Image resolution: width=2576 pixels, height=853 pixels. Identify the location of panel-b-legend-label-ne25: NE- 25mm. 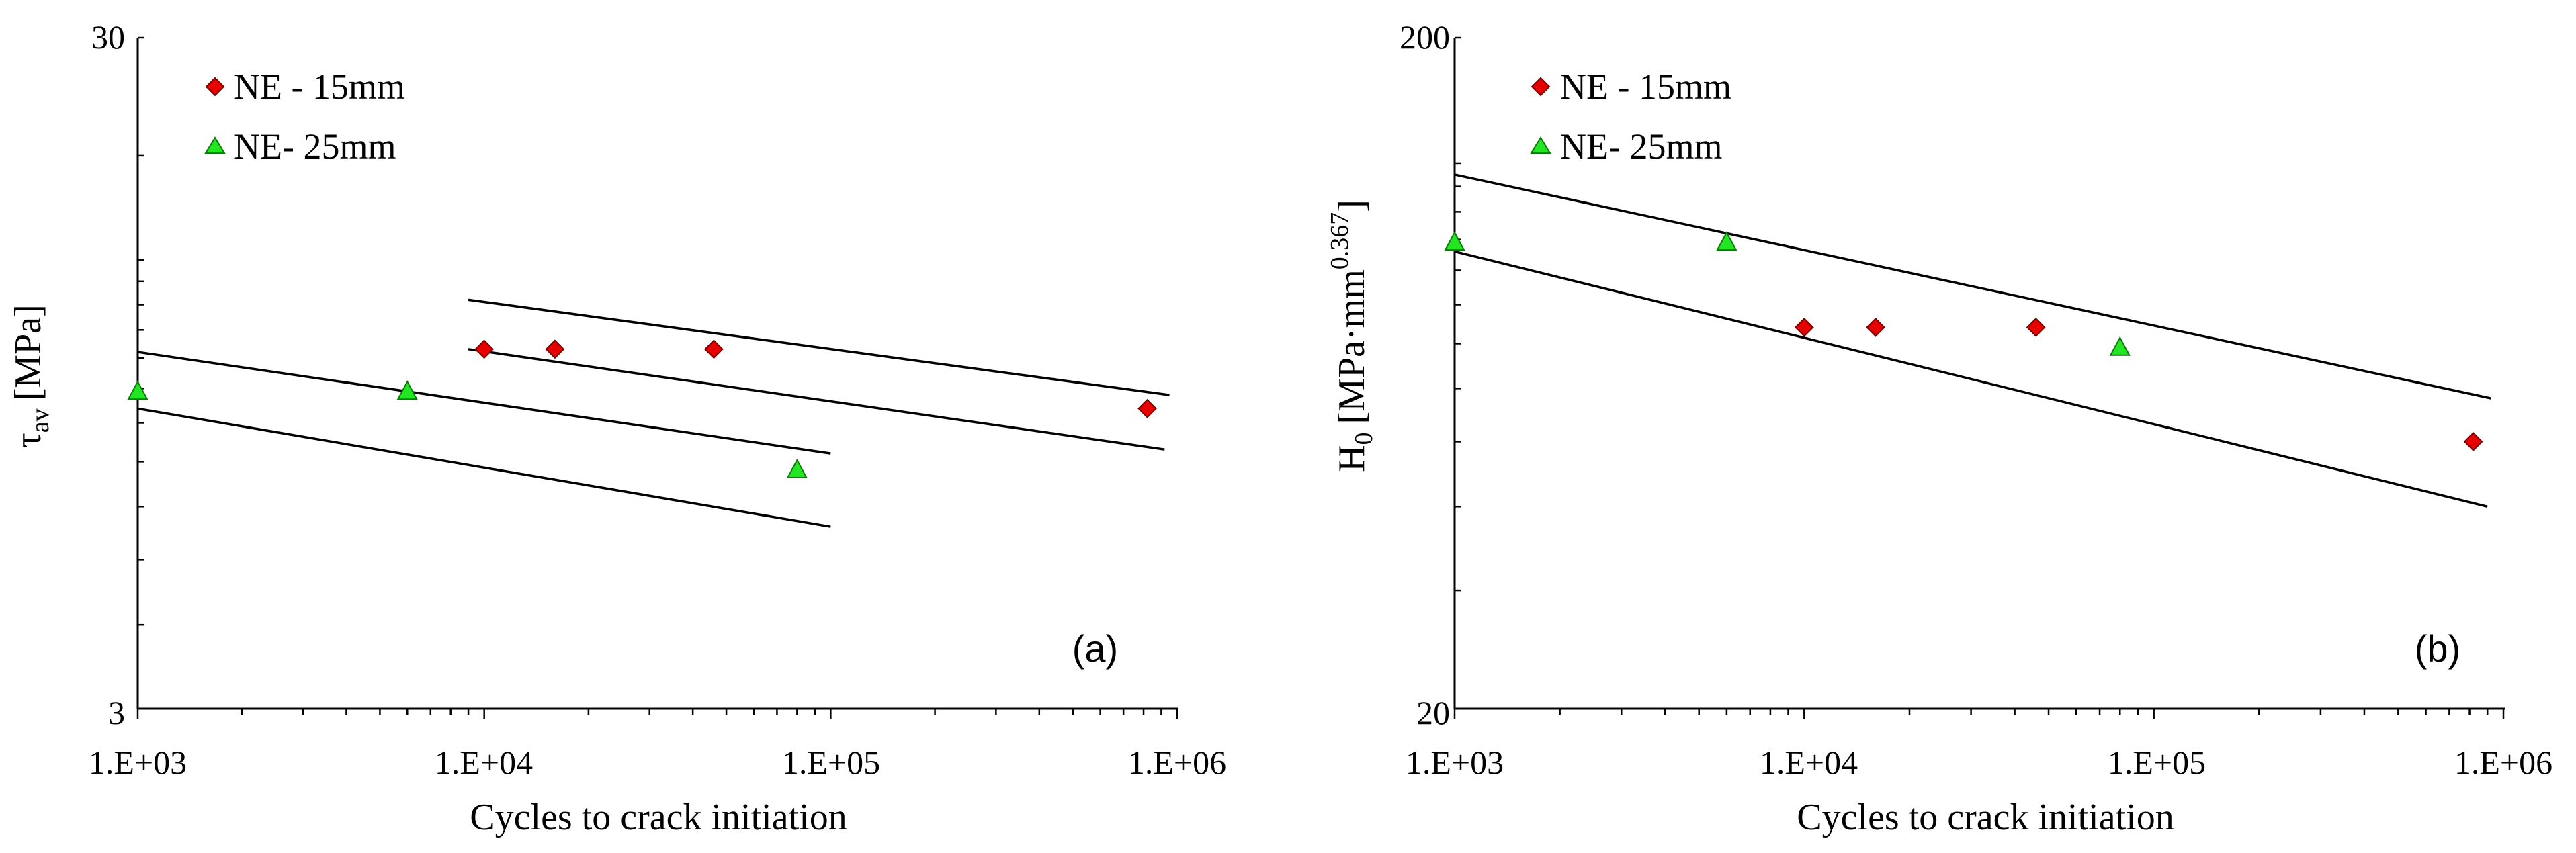
(1641, 146).